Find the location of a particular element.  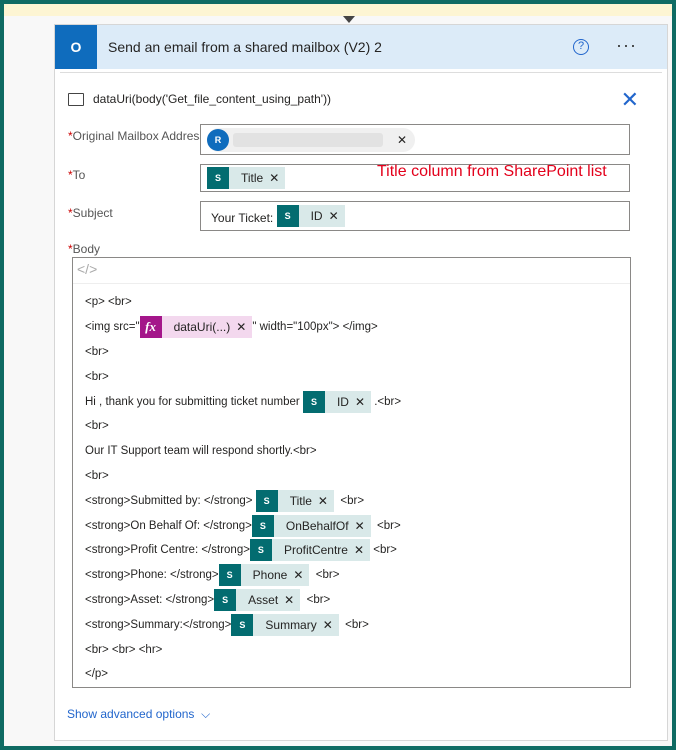

to-label: *To is located at coordinates (77, 175).